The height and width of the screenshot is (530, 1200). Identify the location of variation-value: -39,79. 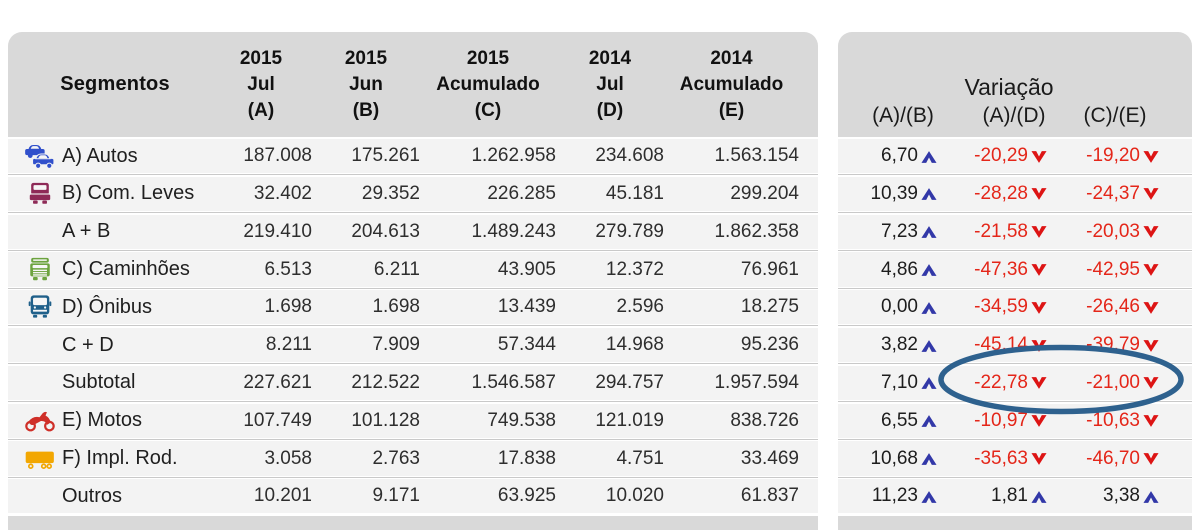
(1113, 345).